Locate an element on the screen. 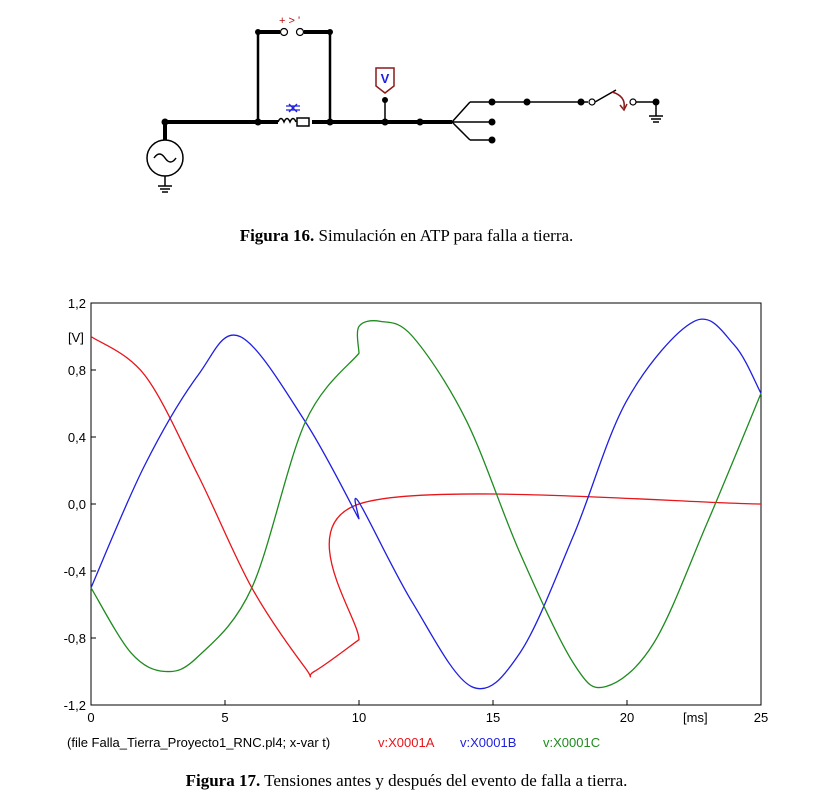 Image resolution: width=813 pixels, height=804 pixels. y-tick-label: -0,4 is located at coordinates (75, 571).